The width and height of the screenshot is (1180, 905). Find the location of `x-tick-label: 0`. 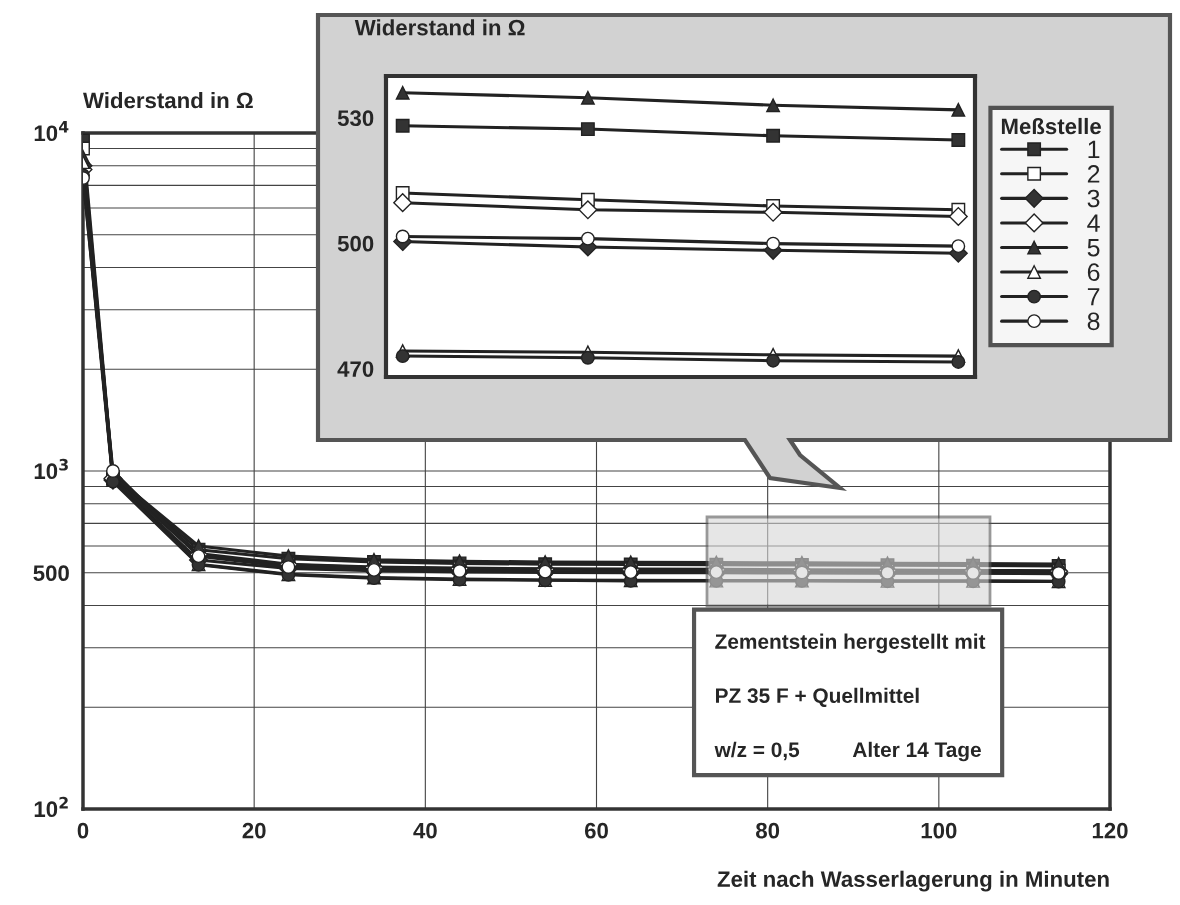

x-tick-label: 0 is located at coordinates (83, 830).